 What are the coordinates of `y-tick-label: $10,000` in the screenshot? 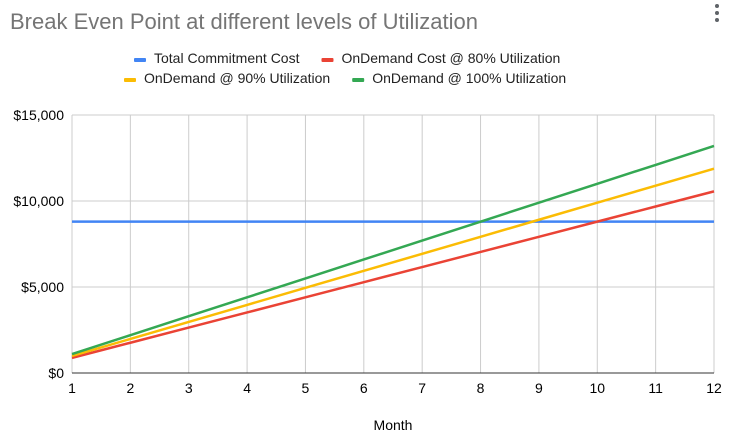 It's located at (38, 201).